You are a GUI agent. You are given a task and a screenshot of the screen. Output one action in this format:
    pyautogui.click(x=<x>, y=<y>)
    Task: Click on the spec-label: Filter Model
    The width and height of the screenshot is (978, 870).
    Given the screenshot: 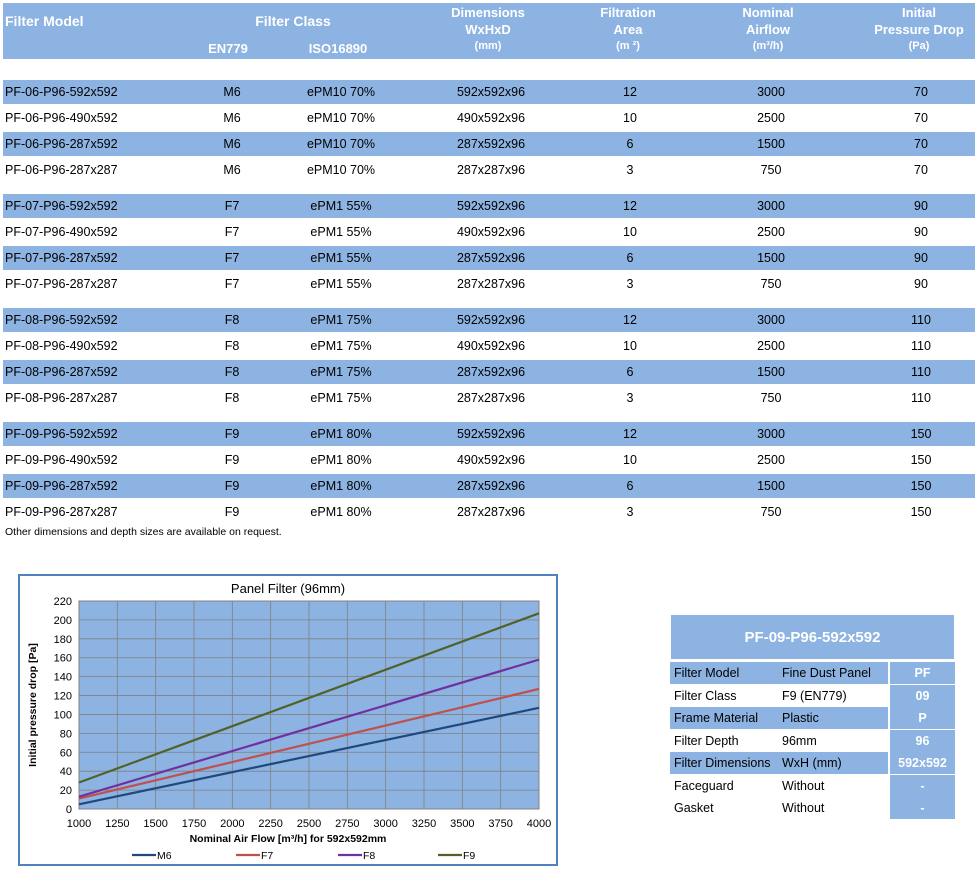 What is the action you would take?
    pyautogui.click(x=724, y=673)
    